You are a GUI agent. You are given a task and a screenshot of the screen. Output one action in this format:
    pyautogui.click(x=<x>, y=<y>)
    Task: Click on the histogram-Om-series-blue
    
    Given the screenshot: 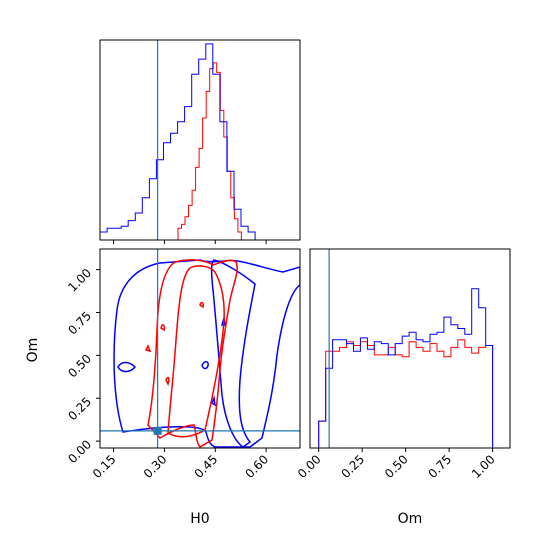 What is the action you would take?
    pyautogui.click(x=406, y=368)
    